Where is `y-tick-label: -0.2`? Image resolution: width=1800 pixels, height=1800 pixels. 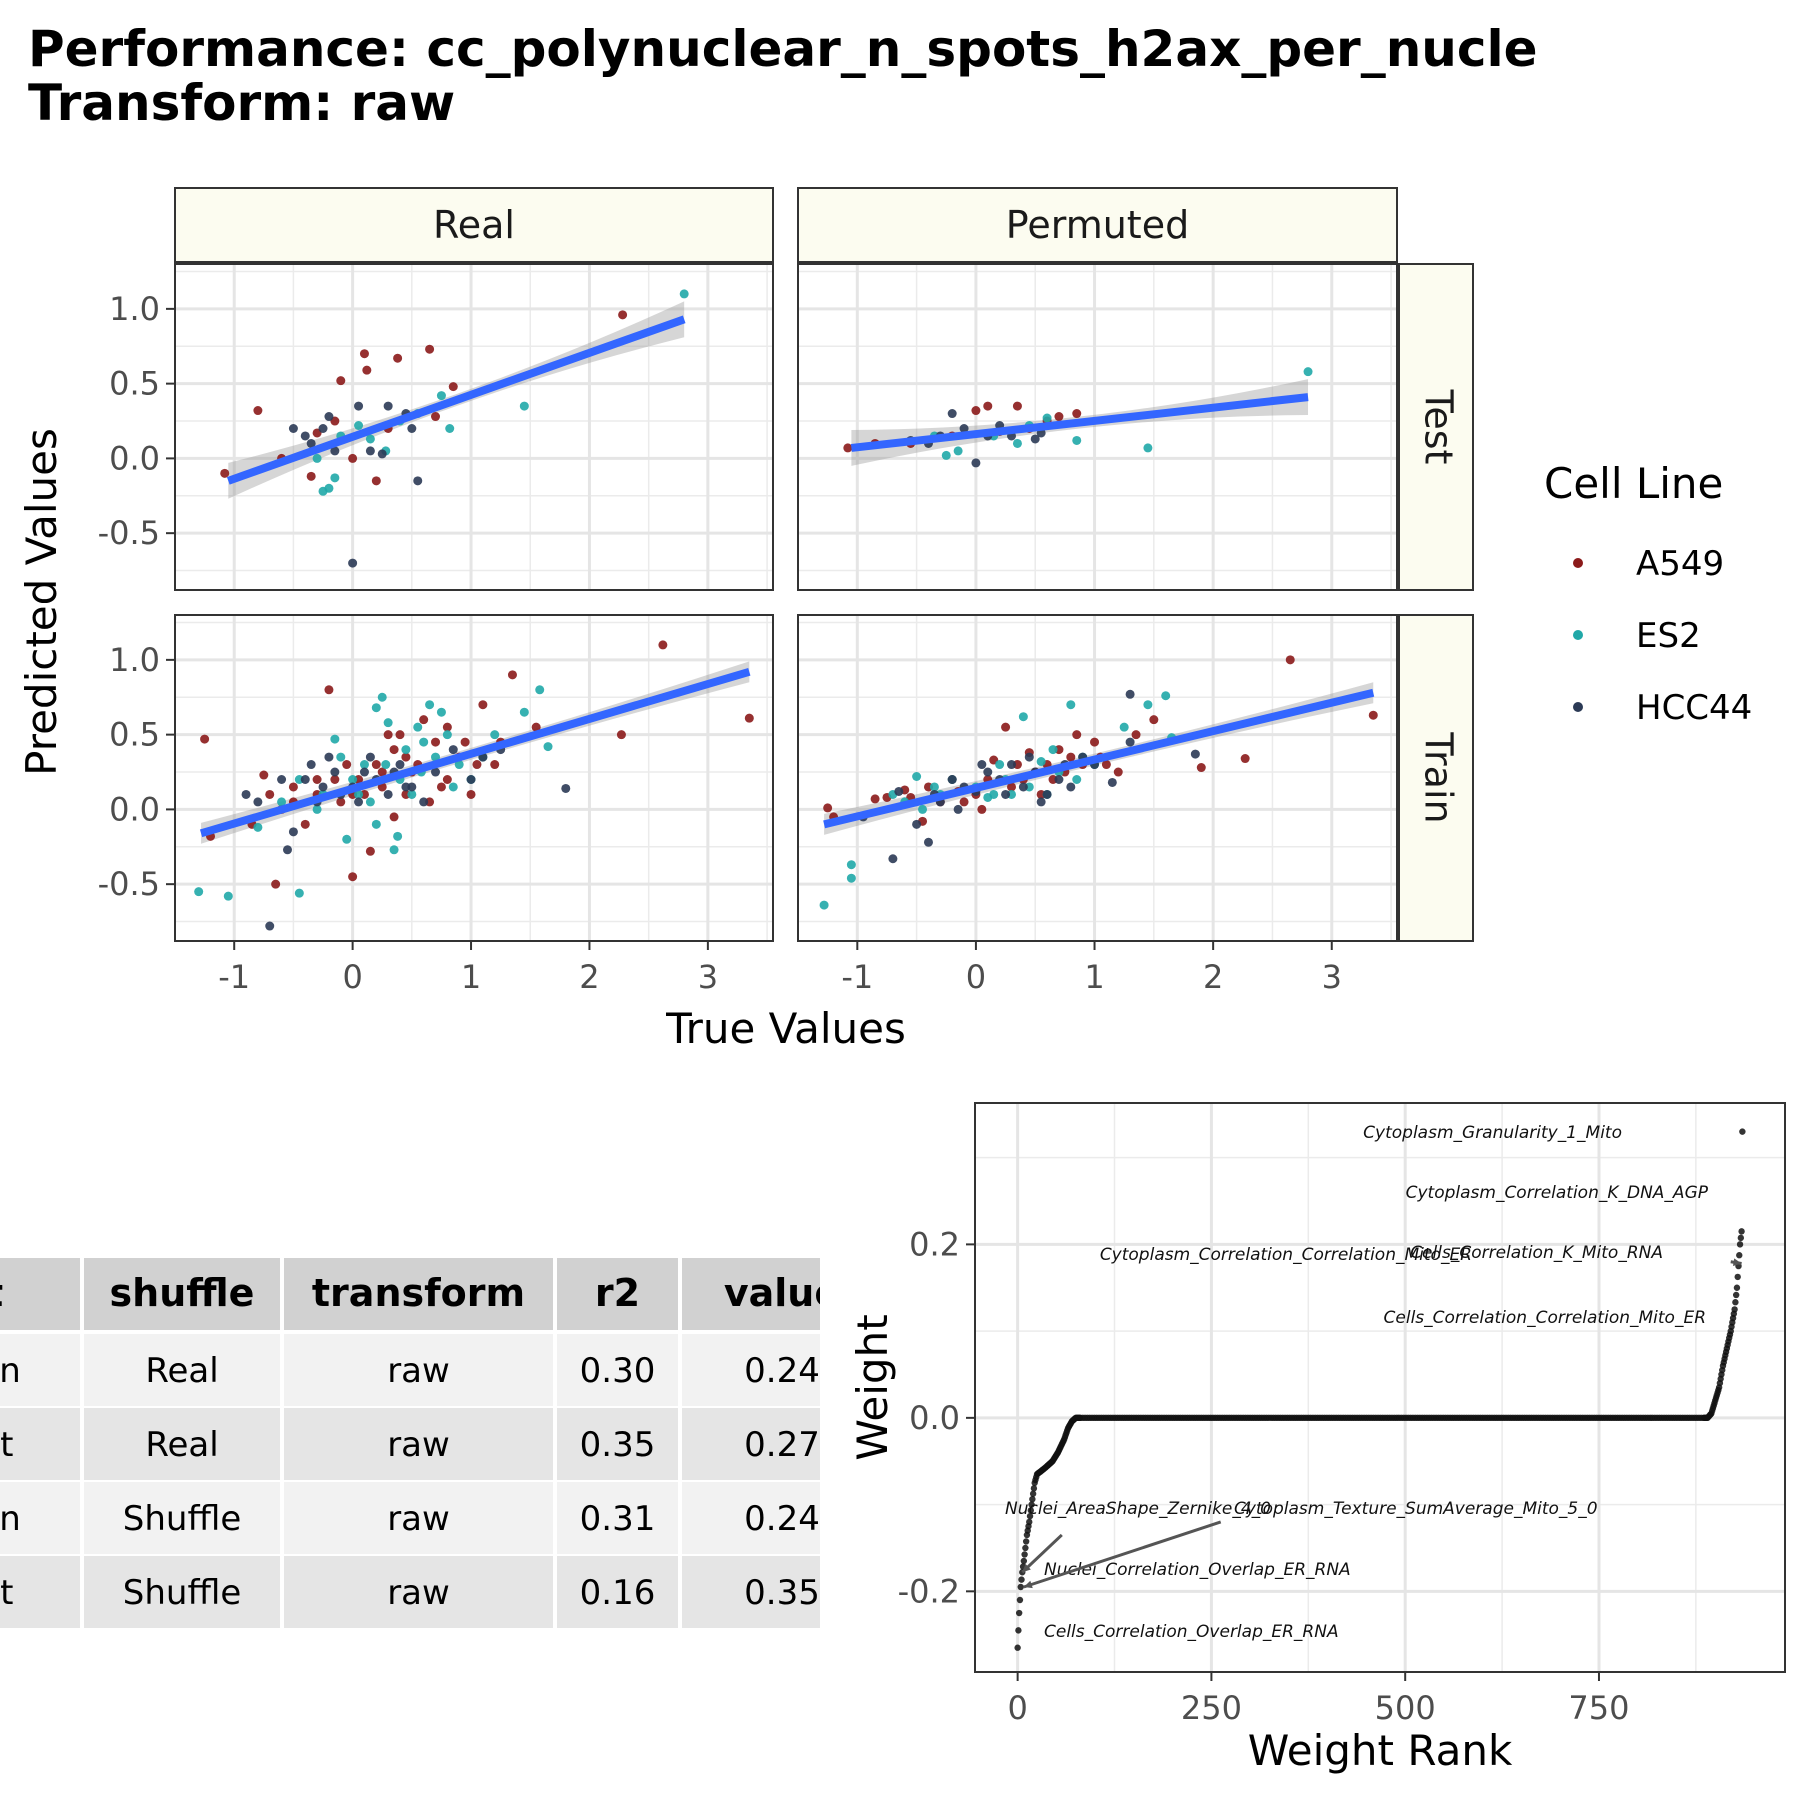 y-tick-label: -0.2 is located at coordinates (929, 1591).